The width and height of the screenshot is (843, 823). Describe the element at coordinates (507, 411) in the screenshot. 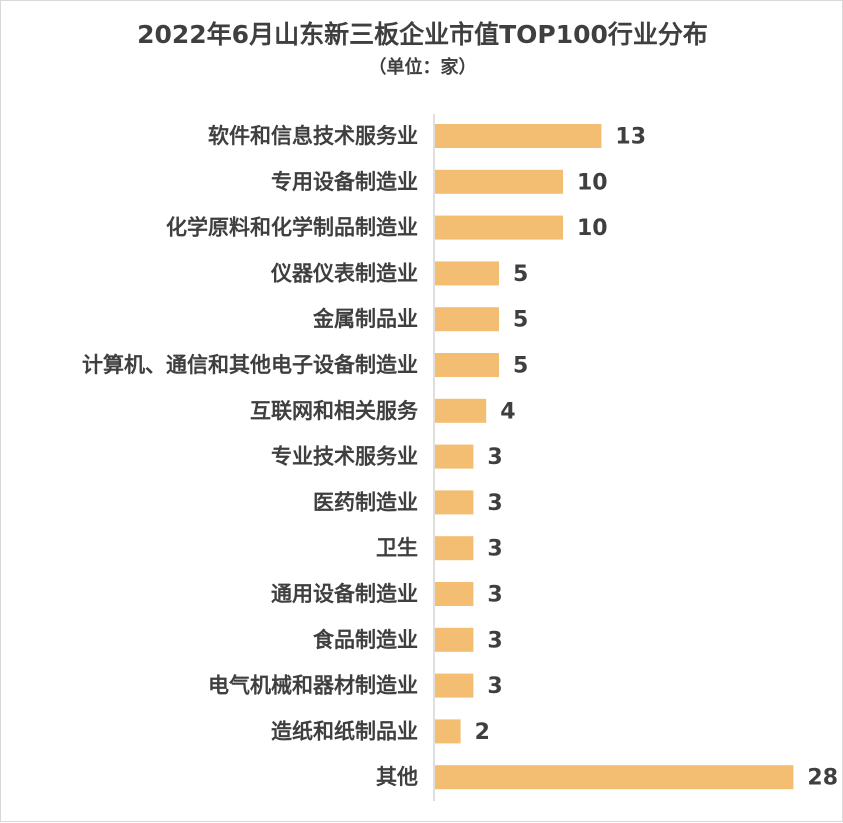

I see `value-label-6: 4` at that location.